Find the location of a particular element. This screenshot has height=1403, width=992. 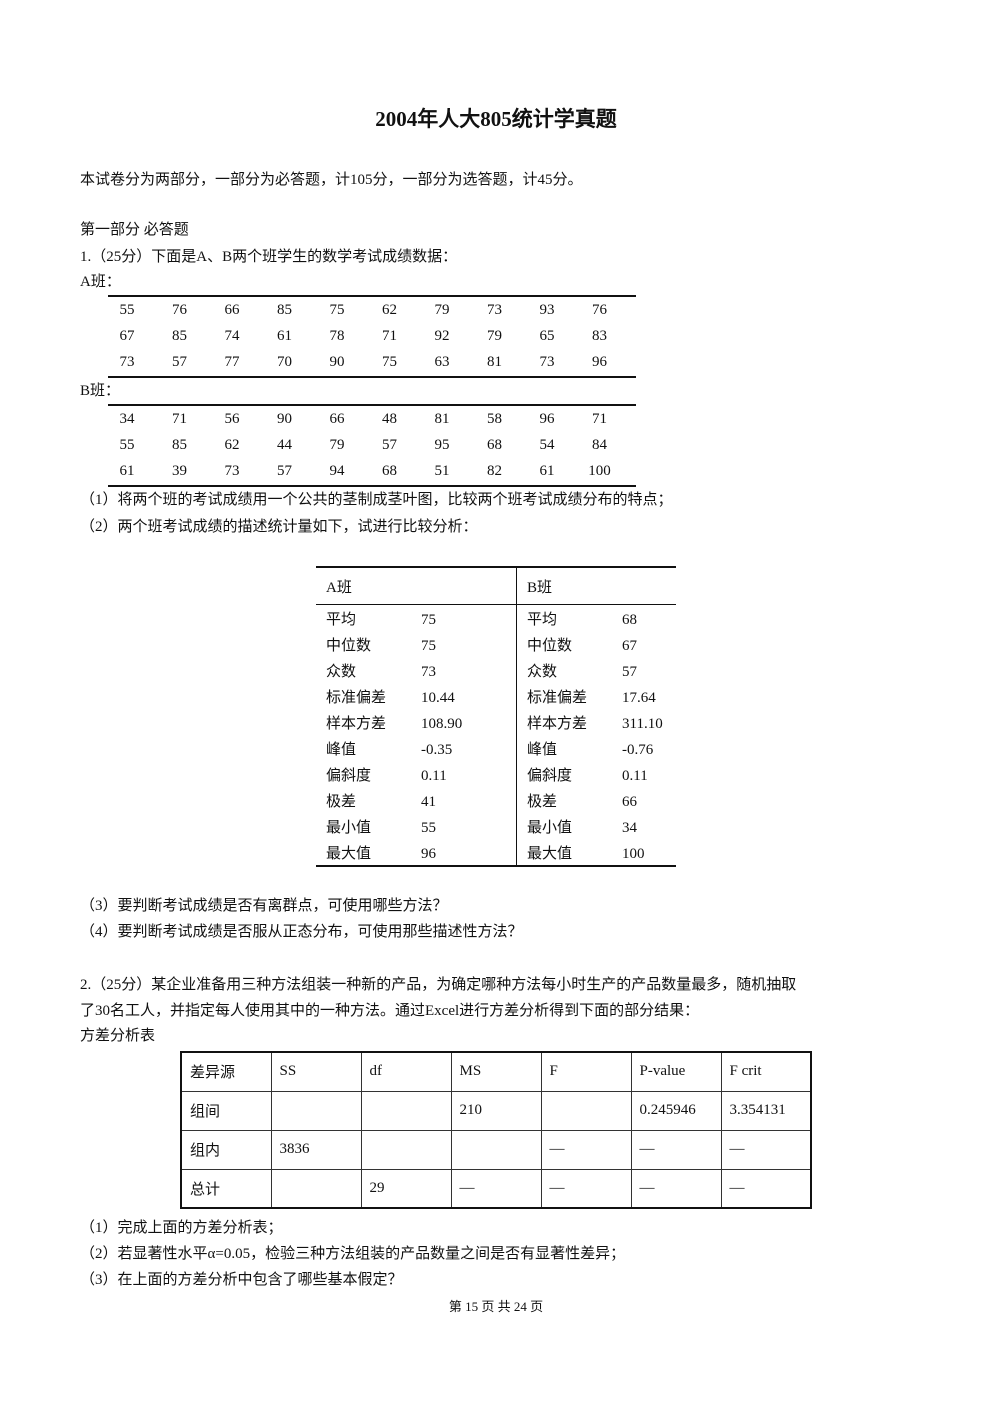

score-cell: 67 is located at coordinates (127, 336).